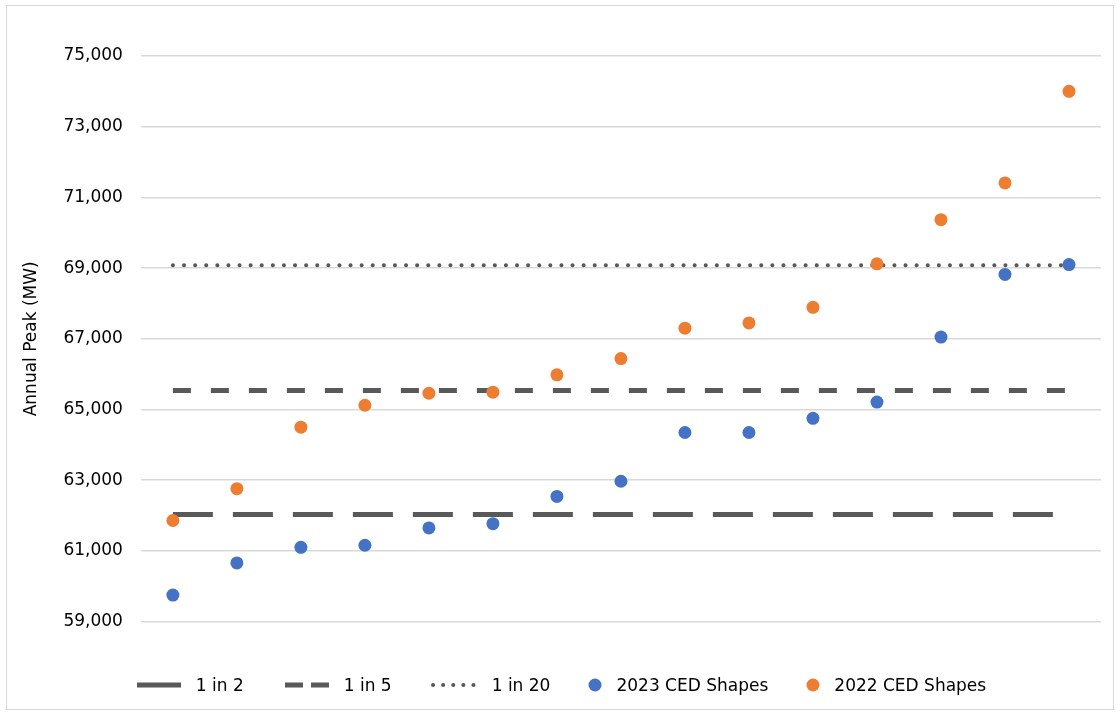 This screenshot has width=1120, height=715. Describe the element at coordinates (93, 407) in the screenshot. I see `y-tick-label: 65,000` at that location.